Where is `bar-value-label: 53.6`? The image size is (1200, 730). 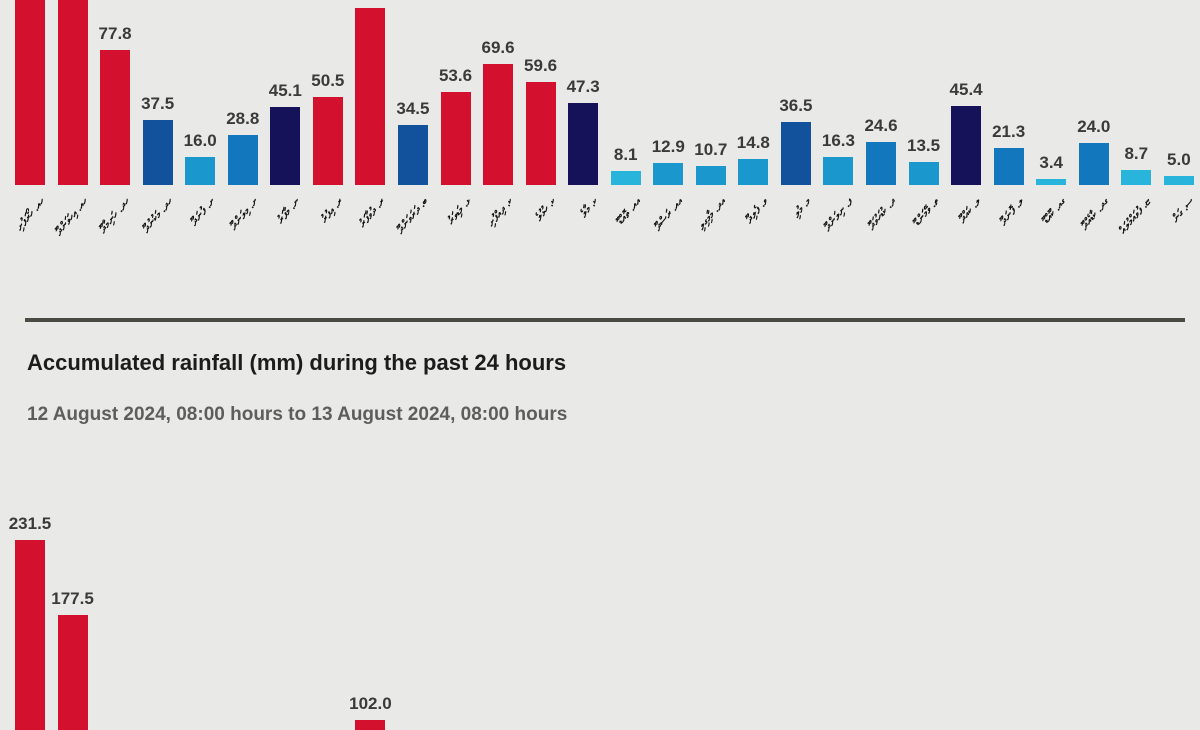 bar-value-label: 53.6 is located at coordinates (455, 75).